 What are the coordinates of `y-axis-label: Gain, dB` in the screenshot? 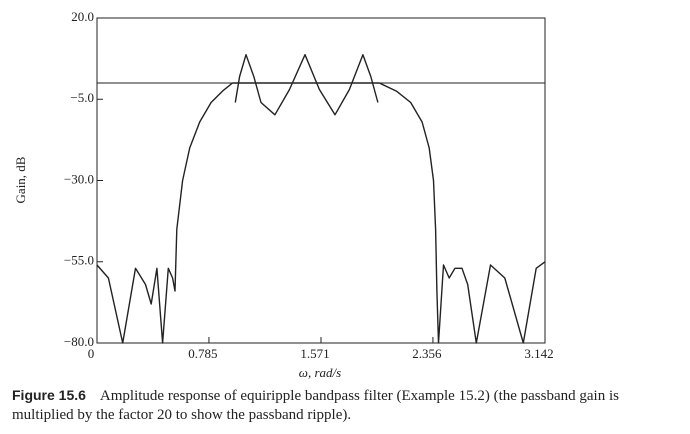 It's located at (20, 179).